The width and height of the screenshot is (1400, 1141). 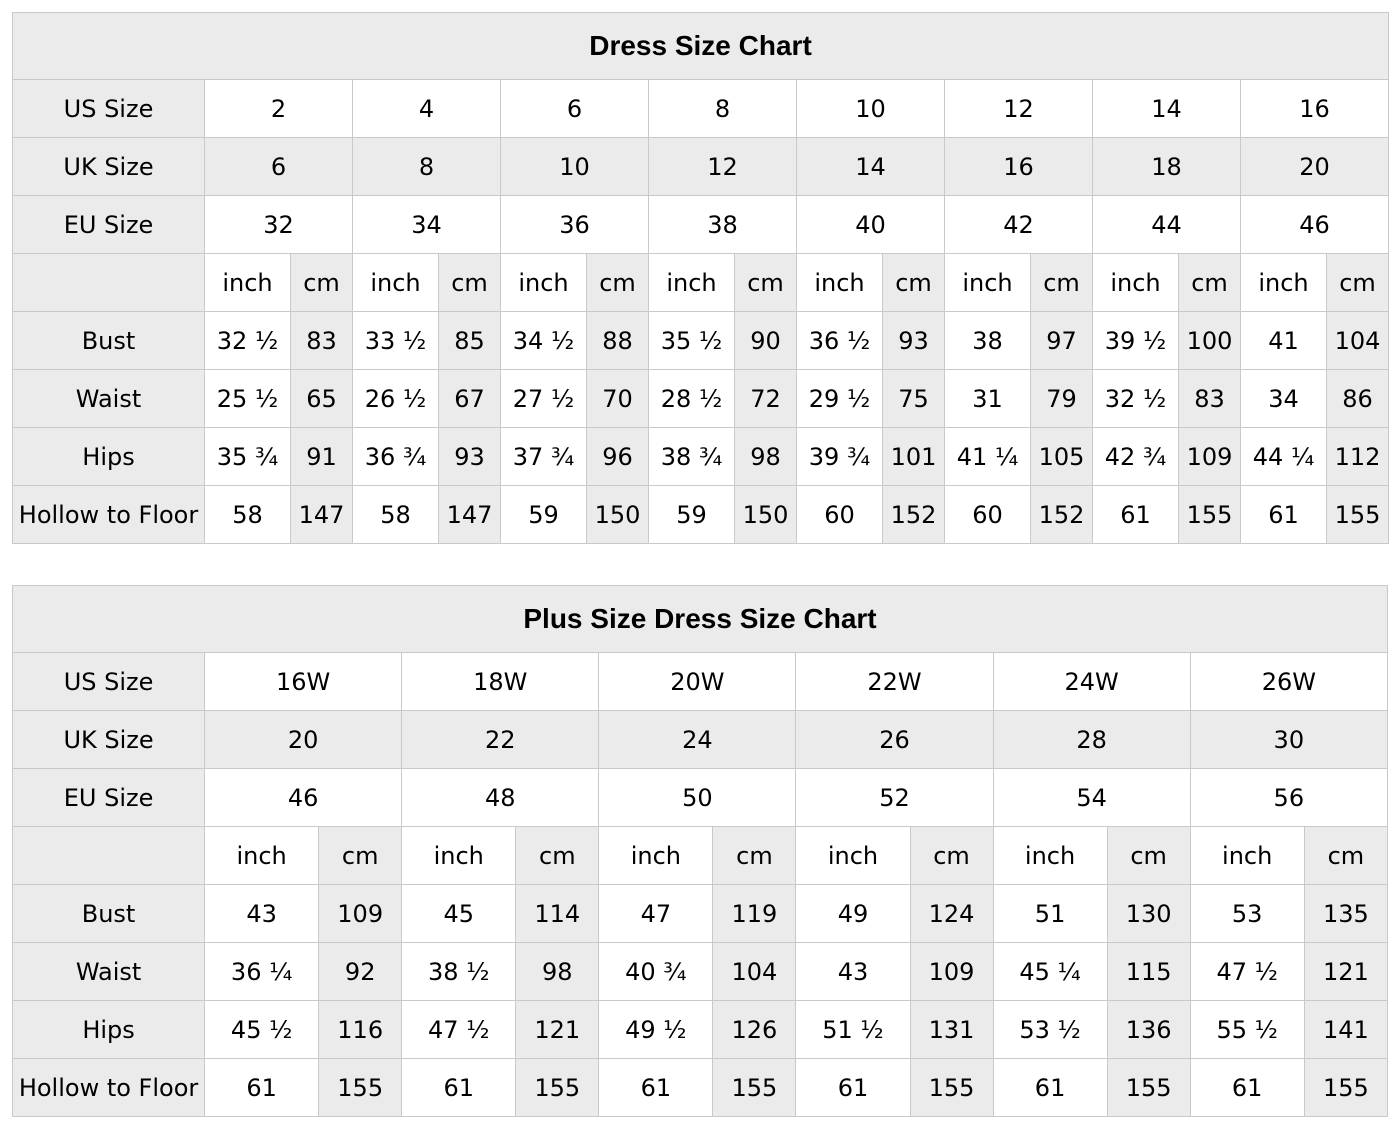 What do you see at coordinates (656, 971) in the screenshot?
I see `waist-inch-cell: 40 ¾` at bounding box center [656, 971].